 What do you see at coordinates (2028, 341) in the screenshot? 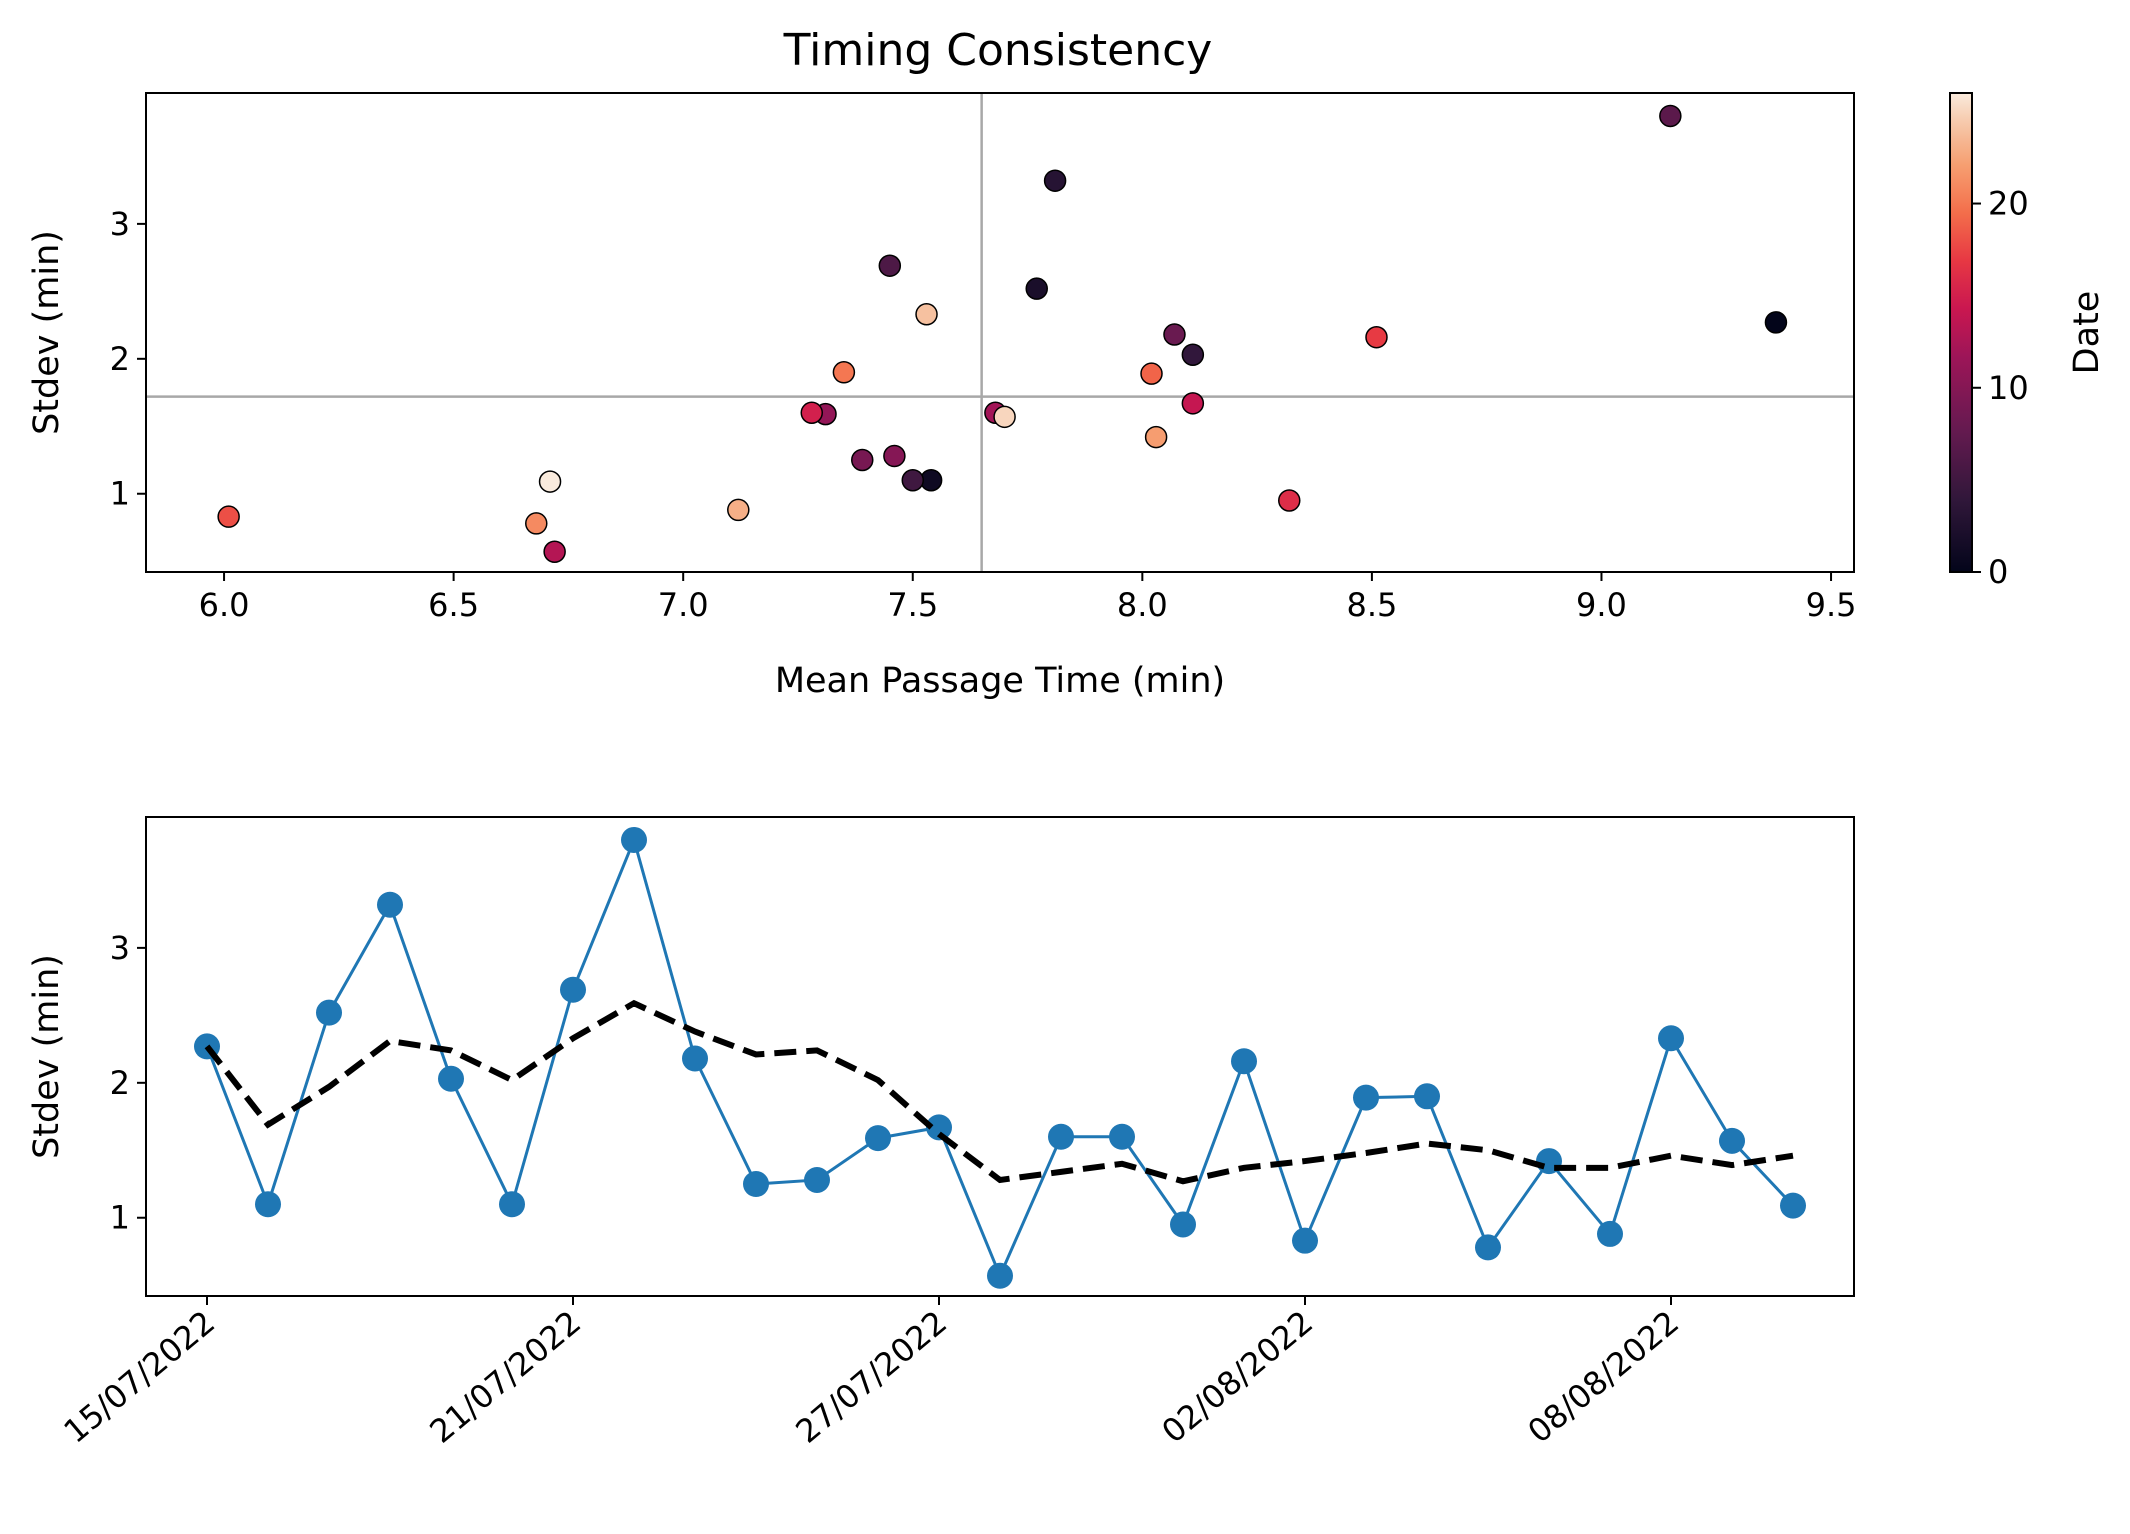
I see `colorbar: 0 10 20 Date` at bounding box center [2028, 341].